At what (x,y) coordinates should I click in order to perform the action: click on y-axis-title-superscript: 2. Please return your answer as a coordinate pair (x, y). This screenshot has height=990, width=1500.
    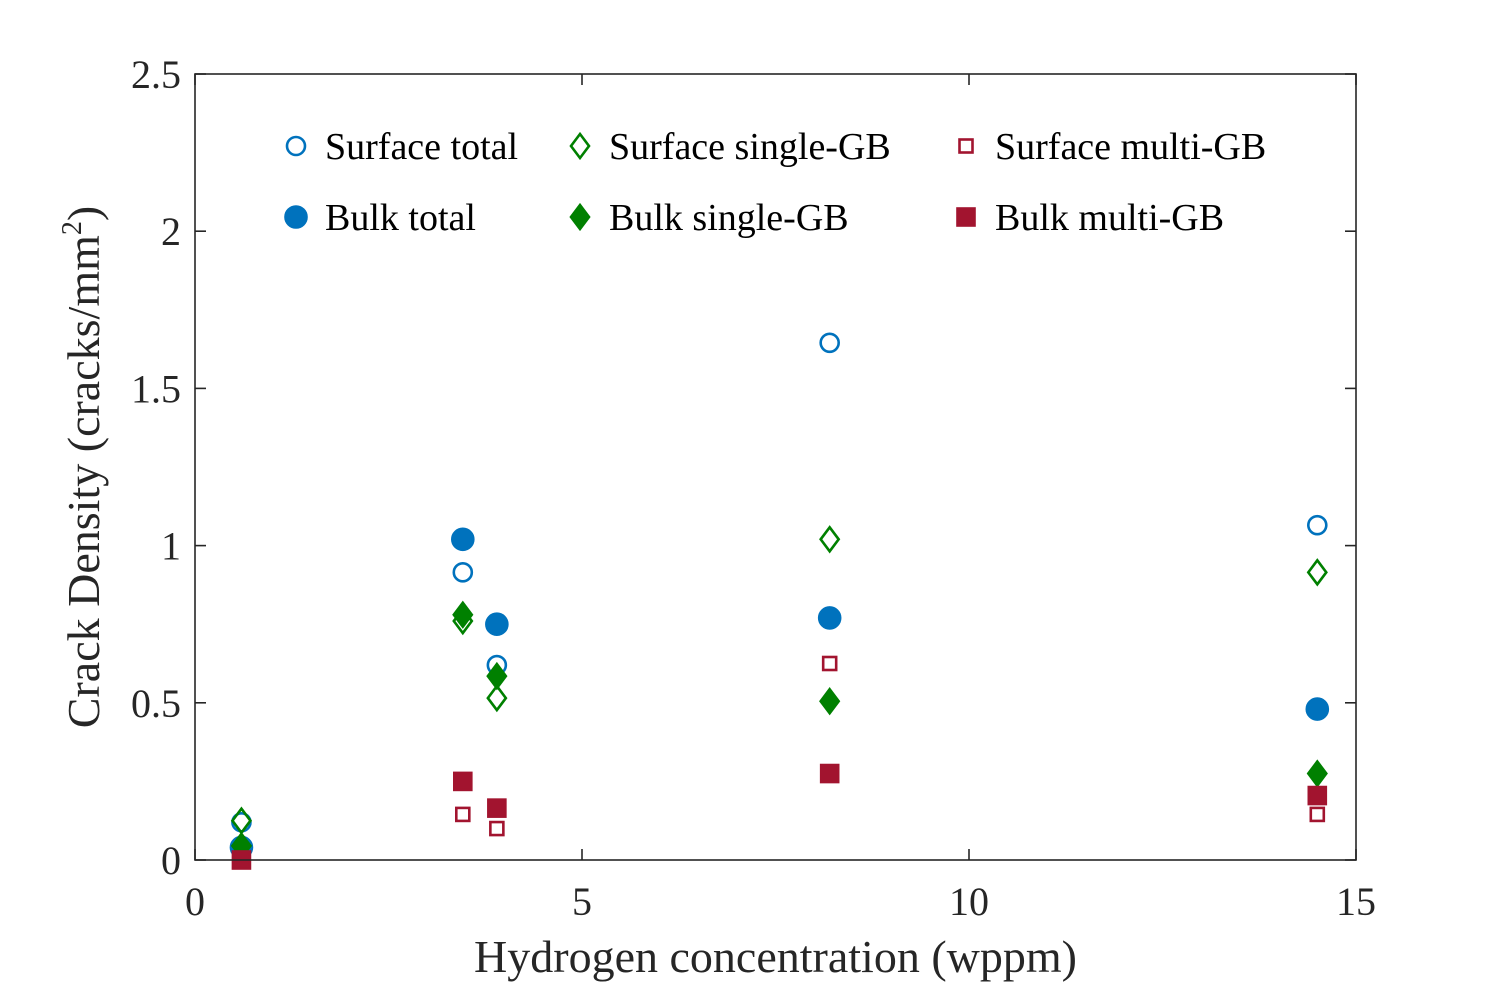
    Looking at the image, I should click on (72, 228).